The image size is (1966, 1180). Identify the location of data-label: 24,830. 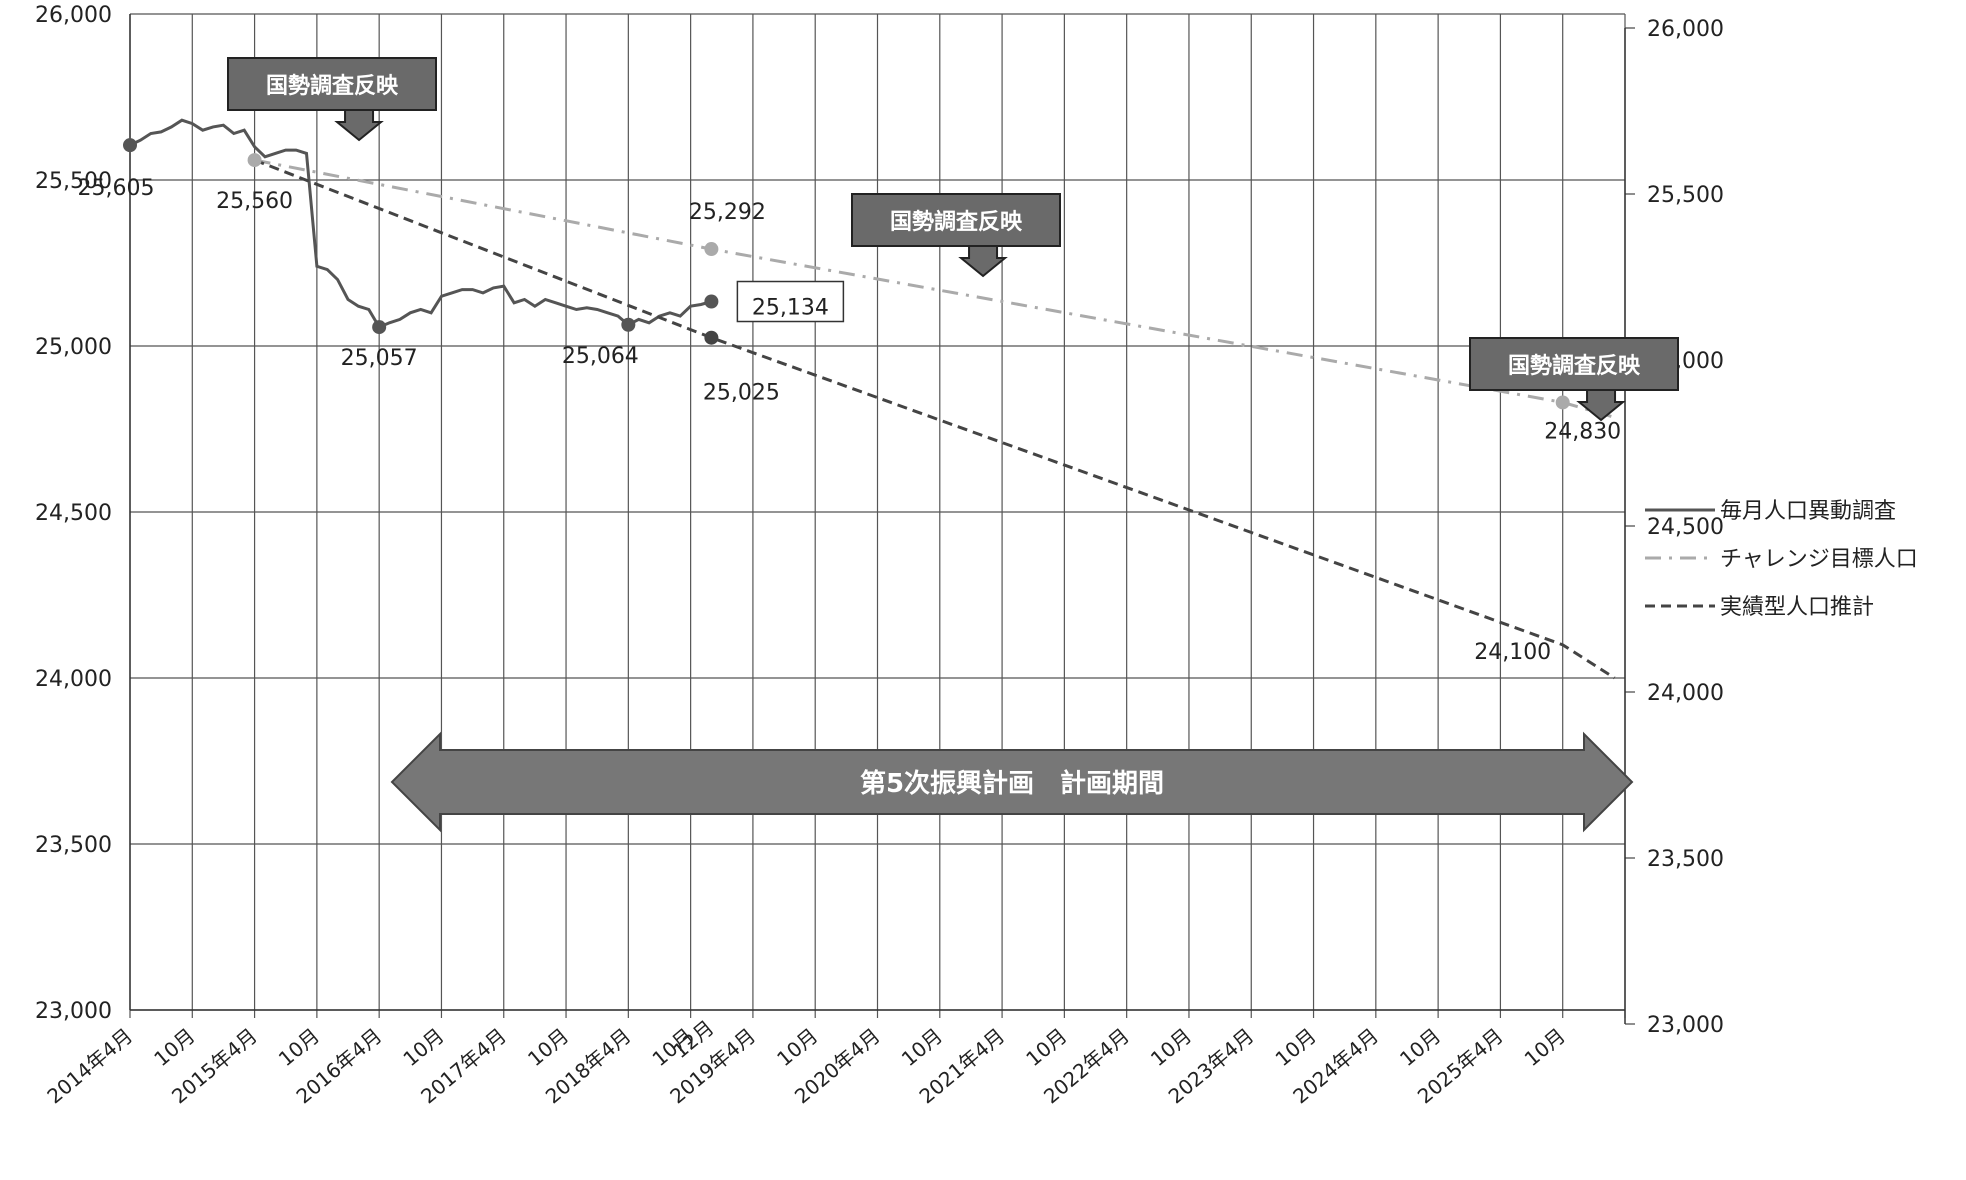
(1582, 431).